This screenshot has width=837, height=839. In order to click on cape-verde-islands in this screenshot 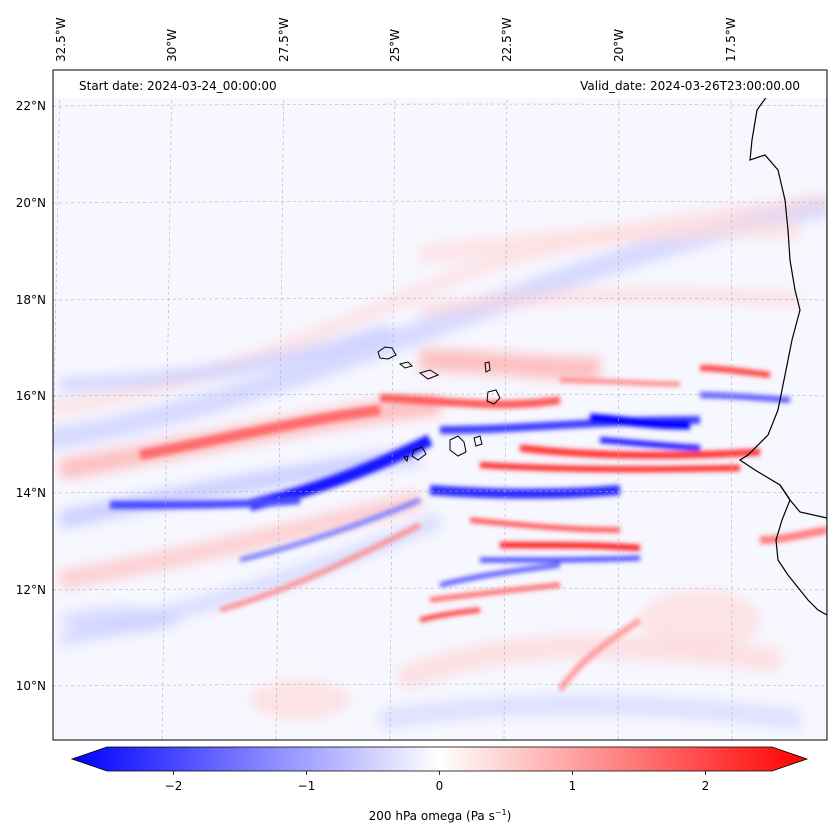, I will do `click(439, 404)`.